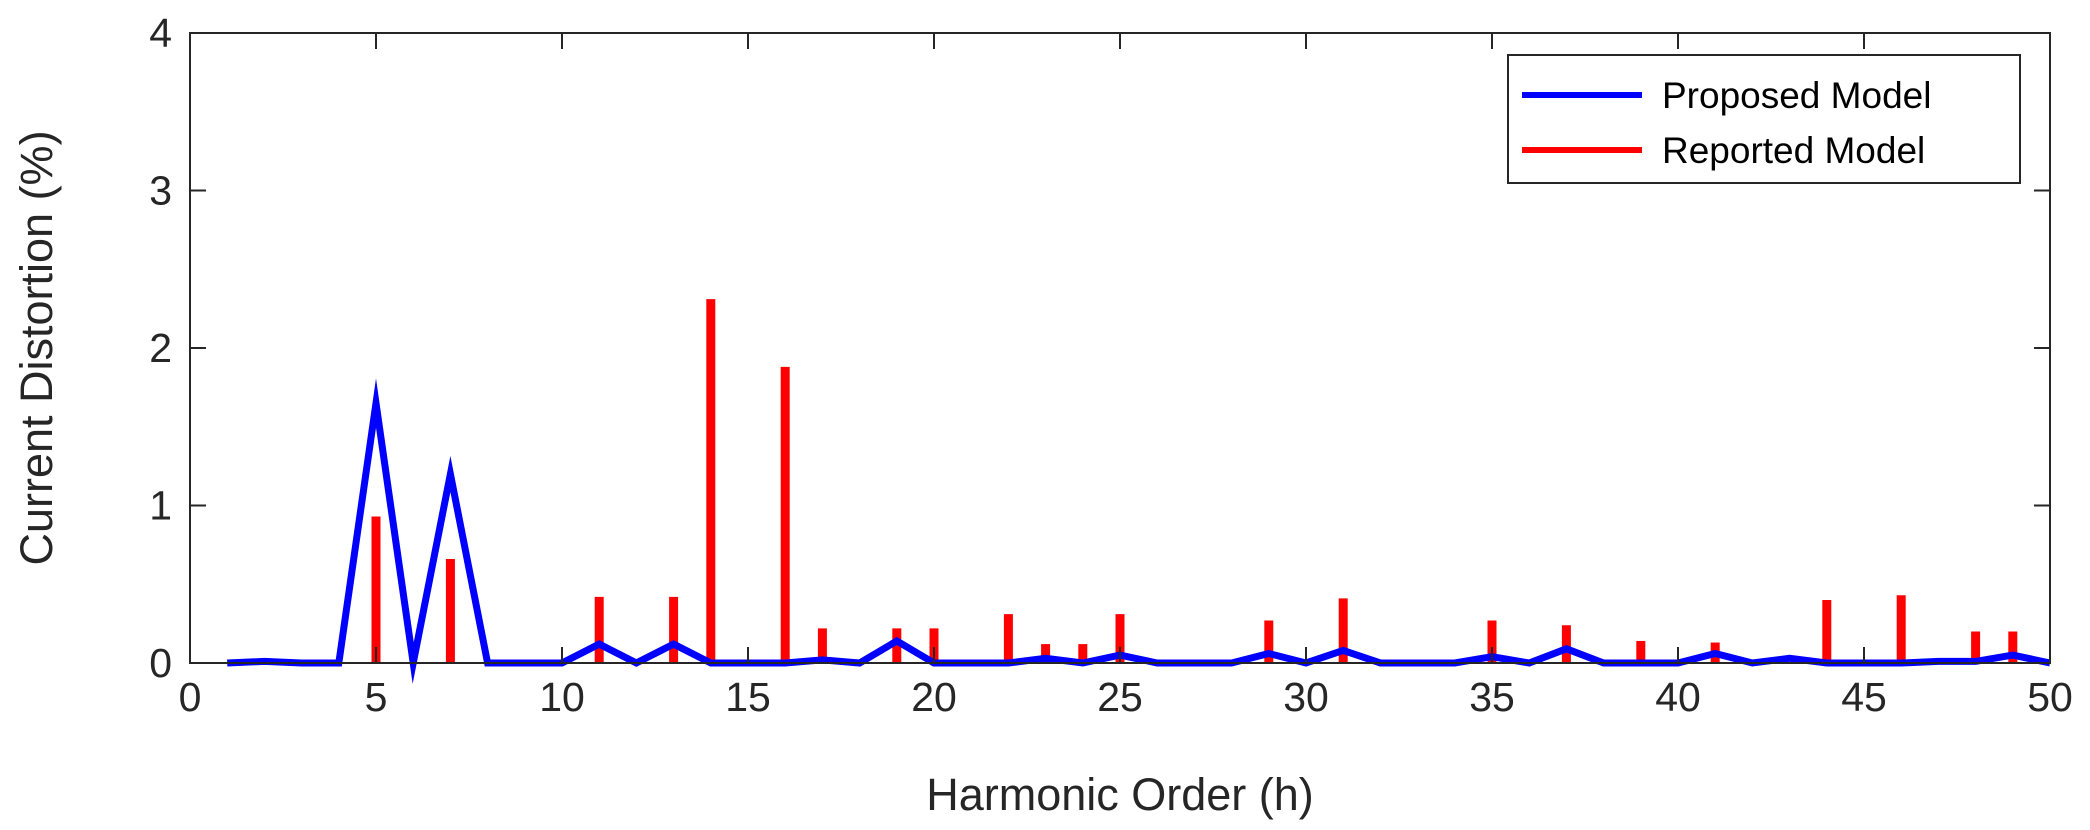 The image size is (2090, 830). What do you see at coordinates (748, 697) in the screenshot?
I see `x-tick-label: 15` at bounding box center [748, 697].